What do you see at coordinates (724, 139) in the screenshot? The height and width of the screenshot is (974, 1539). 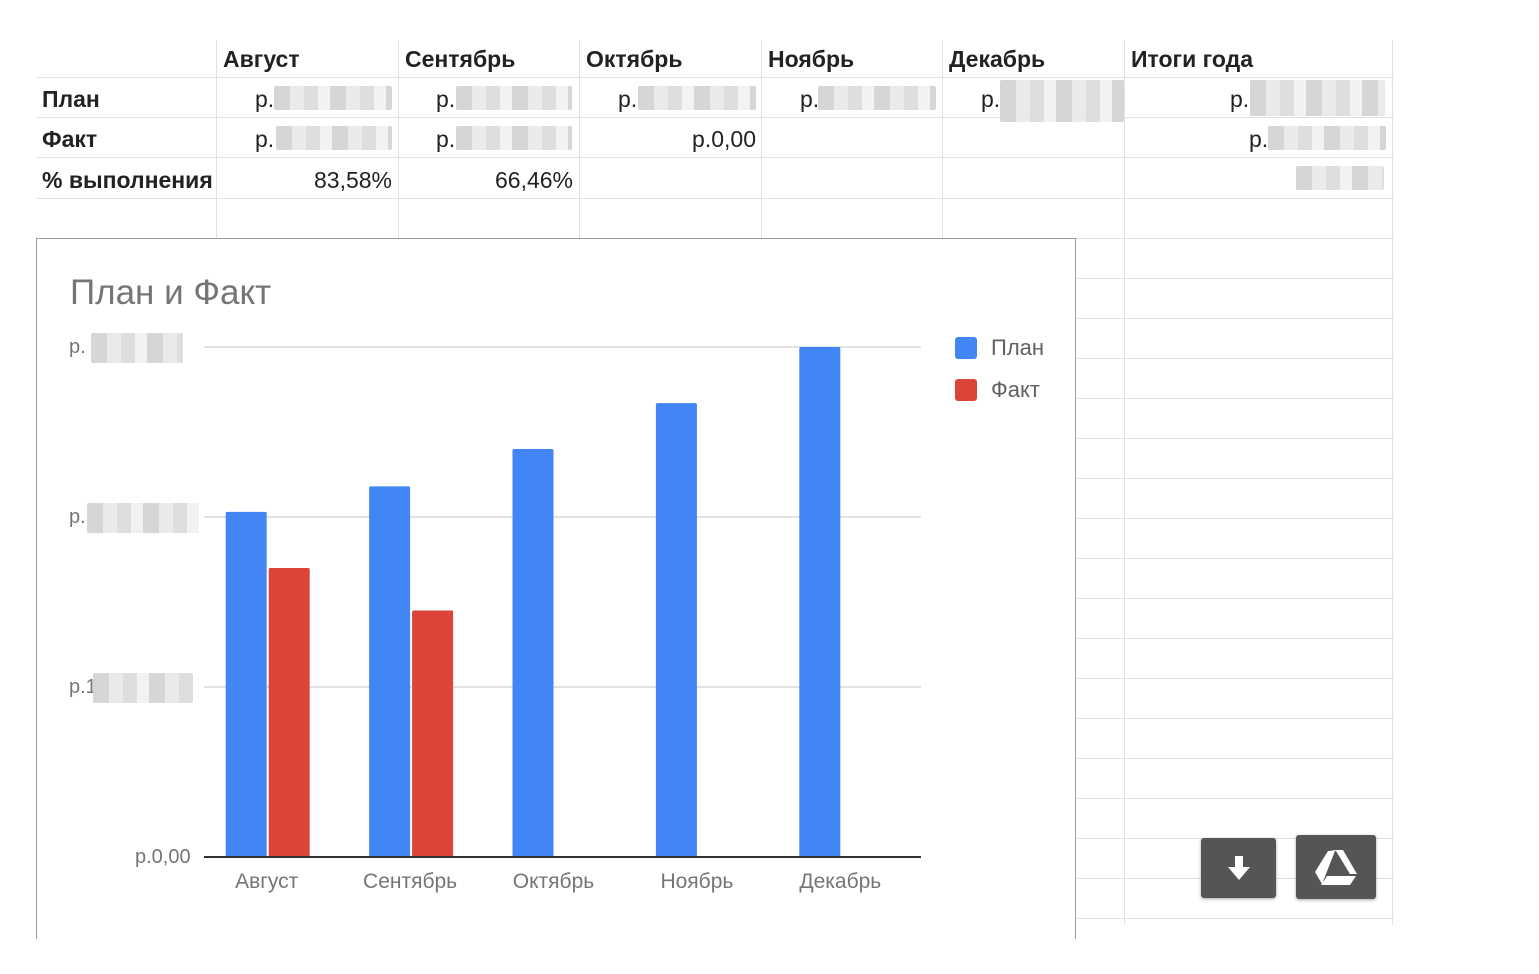 I see `cell-fact-october: р.0,00` at bounding box center [724, 139].